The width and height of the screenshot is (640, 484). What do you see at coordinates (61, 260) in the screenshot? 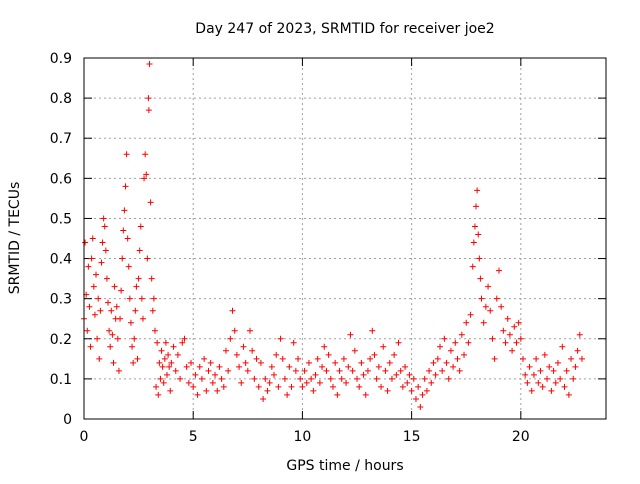
I see `y-tick-label: 0.4` at bounding box center [61, 260].